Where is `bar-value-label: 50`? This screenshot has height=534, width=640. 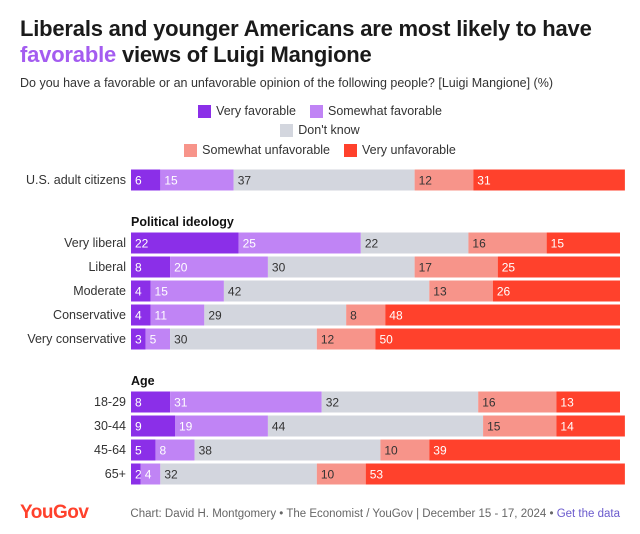
bar-value-label: 50 is located at coordinates (387, 340).